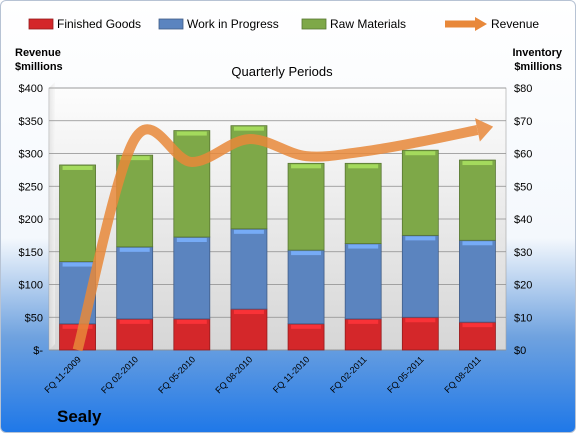 This screenshot has width=576, height=433. I want to click on right-tick-label: $20, so click(523, 286).